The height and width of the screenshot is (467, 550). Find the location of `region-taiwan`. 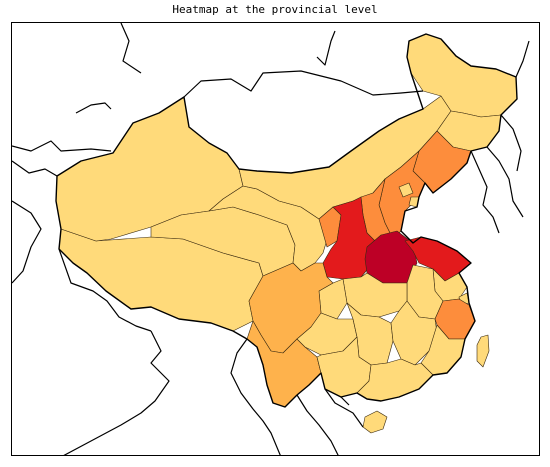

region-taiwan is located at coordinates (483, 351).